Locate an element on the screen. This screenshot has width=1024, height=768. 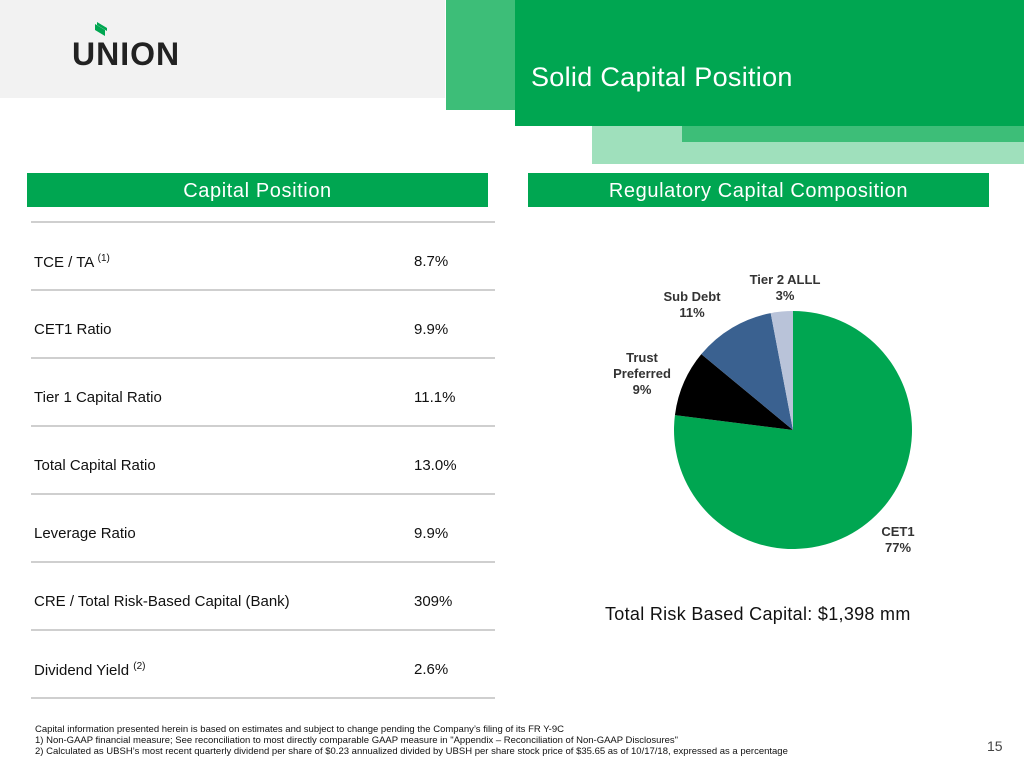
pie-label-cet1: CET1 77% is located at coordinates (897, 539).